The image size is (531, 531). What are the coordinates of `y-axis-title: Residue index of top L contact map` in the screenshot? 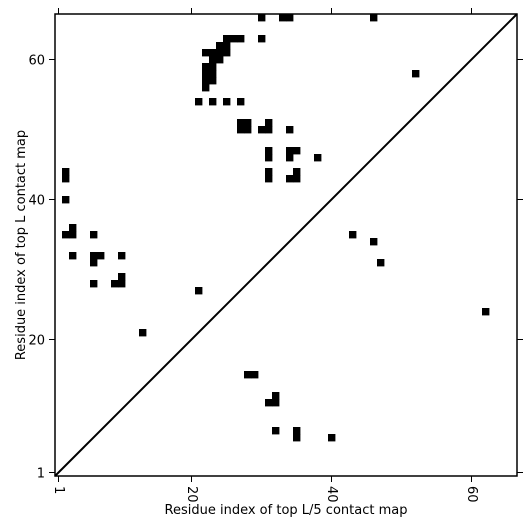 It's located at (21, 245).